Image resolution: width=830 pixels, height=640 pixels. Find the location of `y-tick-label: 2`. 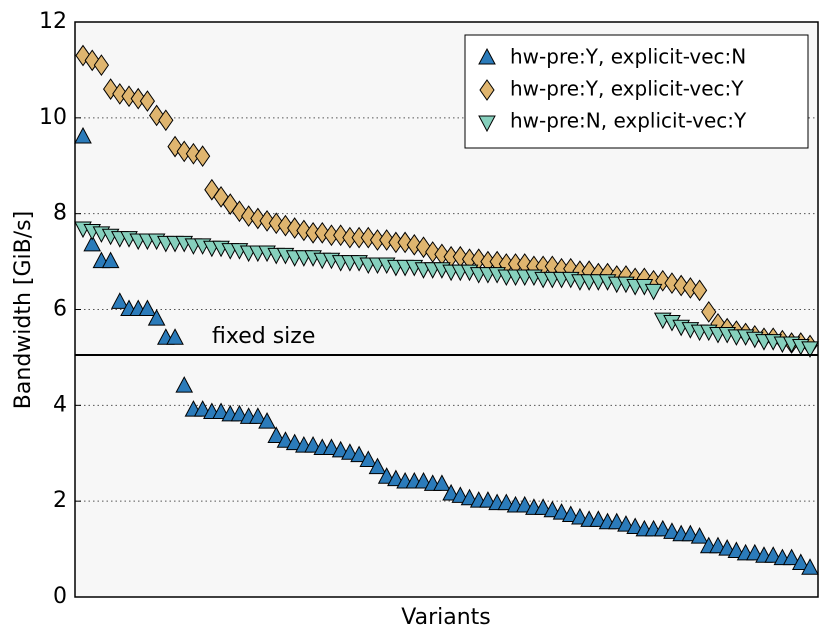

y-tick-label: 2 is located at coordinates (60, 500).